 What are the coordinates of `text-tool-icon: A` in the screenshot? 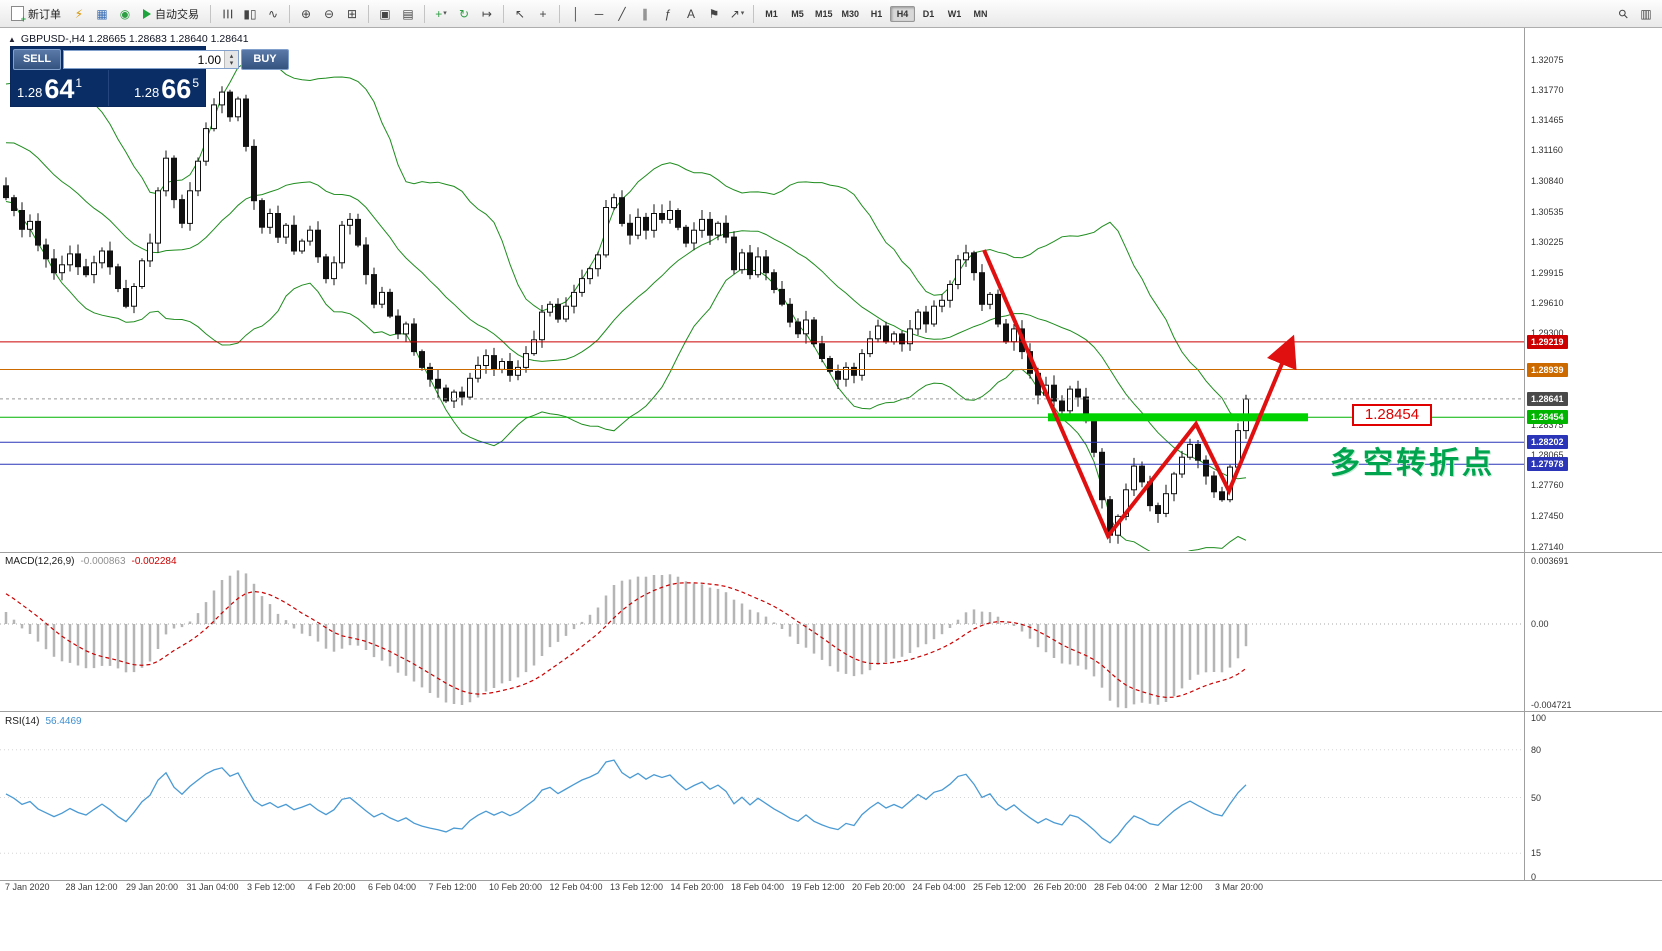 It's located at (690, 13).